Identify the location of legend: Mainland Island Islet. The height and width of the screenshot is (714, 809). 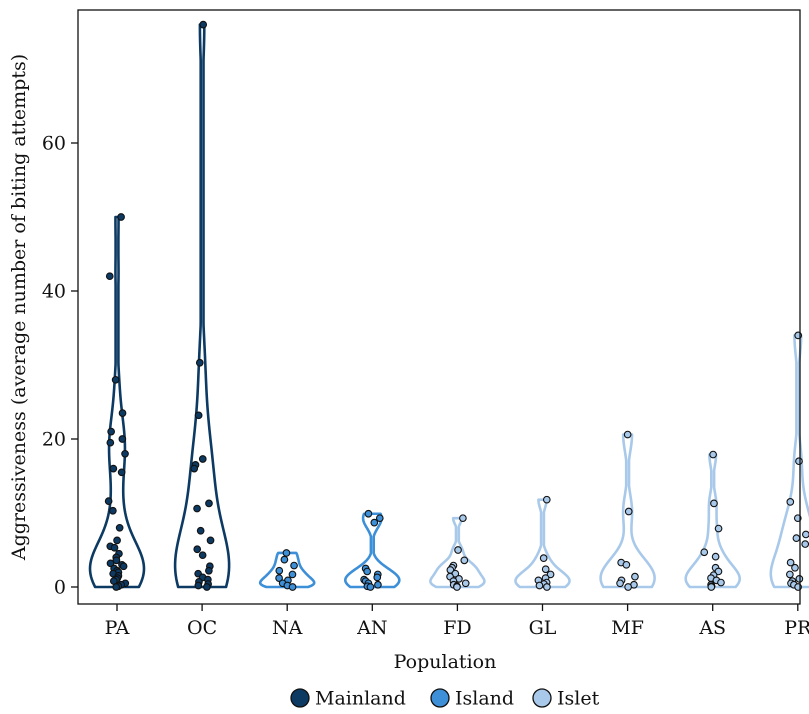
(445, 699).